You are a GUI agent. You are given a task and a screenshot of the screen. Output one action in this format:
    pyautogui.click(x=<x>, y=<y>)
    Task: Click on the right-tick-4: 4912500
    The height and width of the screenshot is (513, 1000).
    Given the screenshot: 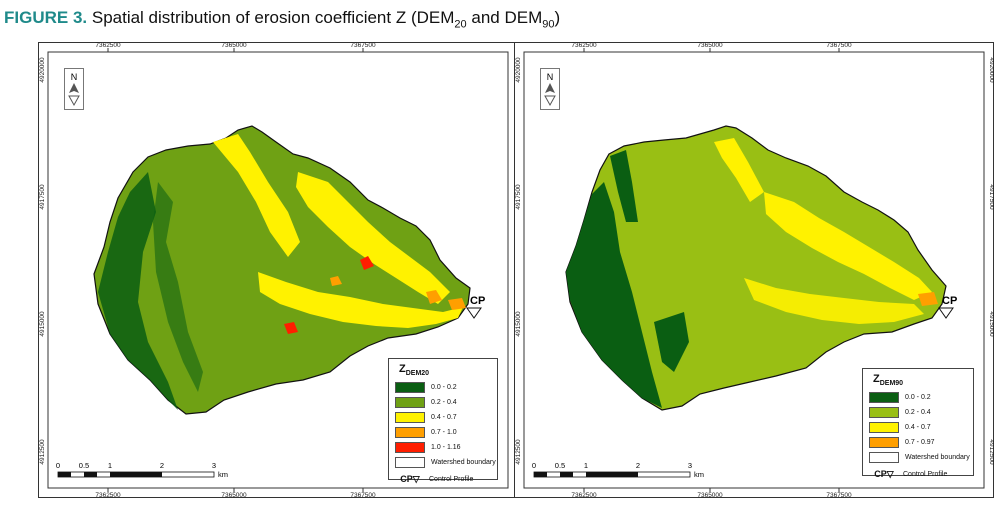 What is the action you would take?
    pyautogui.click(x=991, y=452)
    